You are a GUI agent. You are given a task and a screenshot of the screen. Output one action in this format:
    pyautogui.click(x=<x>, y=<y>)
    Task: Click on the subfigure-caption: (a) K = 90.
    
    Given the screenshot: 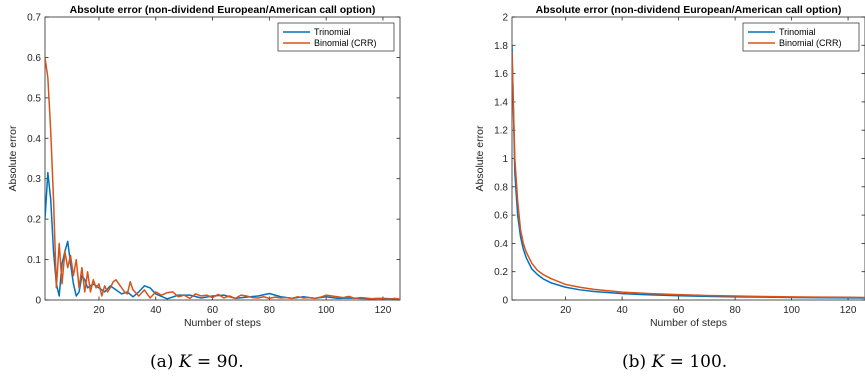 What is the action you would take?
    pyautogui.click(x=197, y=362)
    